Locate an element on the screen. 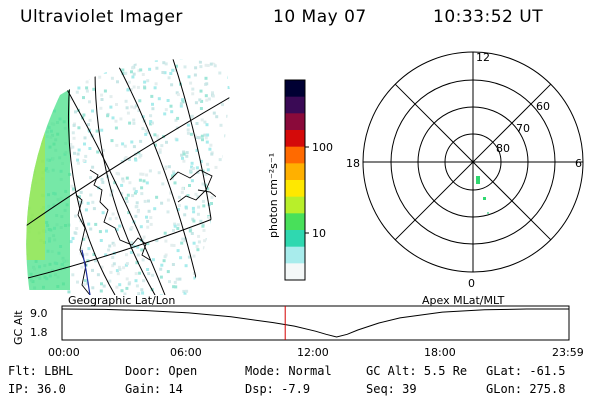 This screenshot has height=400, width=600. timeline-x-tick: 12:00 is located at coordinates (313, 352).